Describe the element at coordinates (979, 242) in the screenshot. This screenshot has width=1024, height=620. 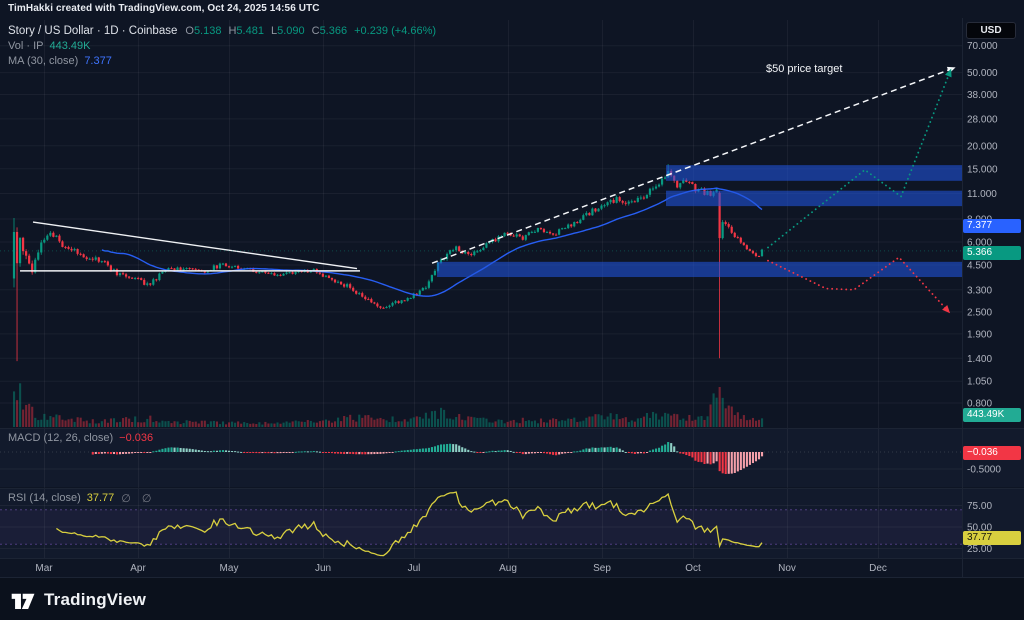
I see `svg-text: 6.000` at that location.